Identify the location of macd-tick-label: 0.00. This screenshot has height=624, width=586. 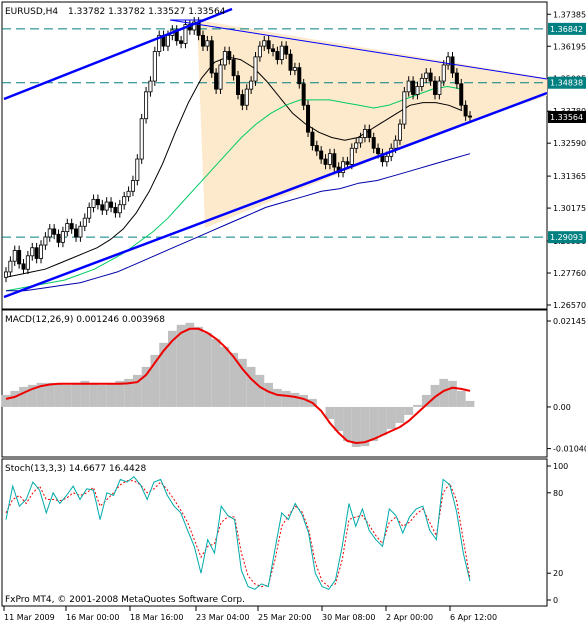
(562, 407).